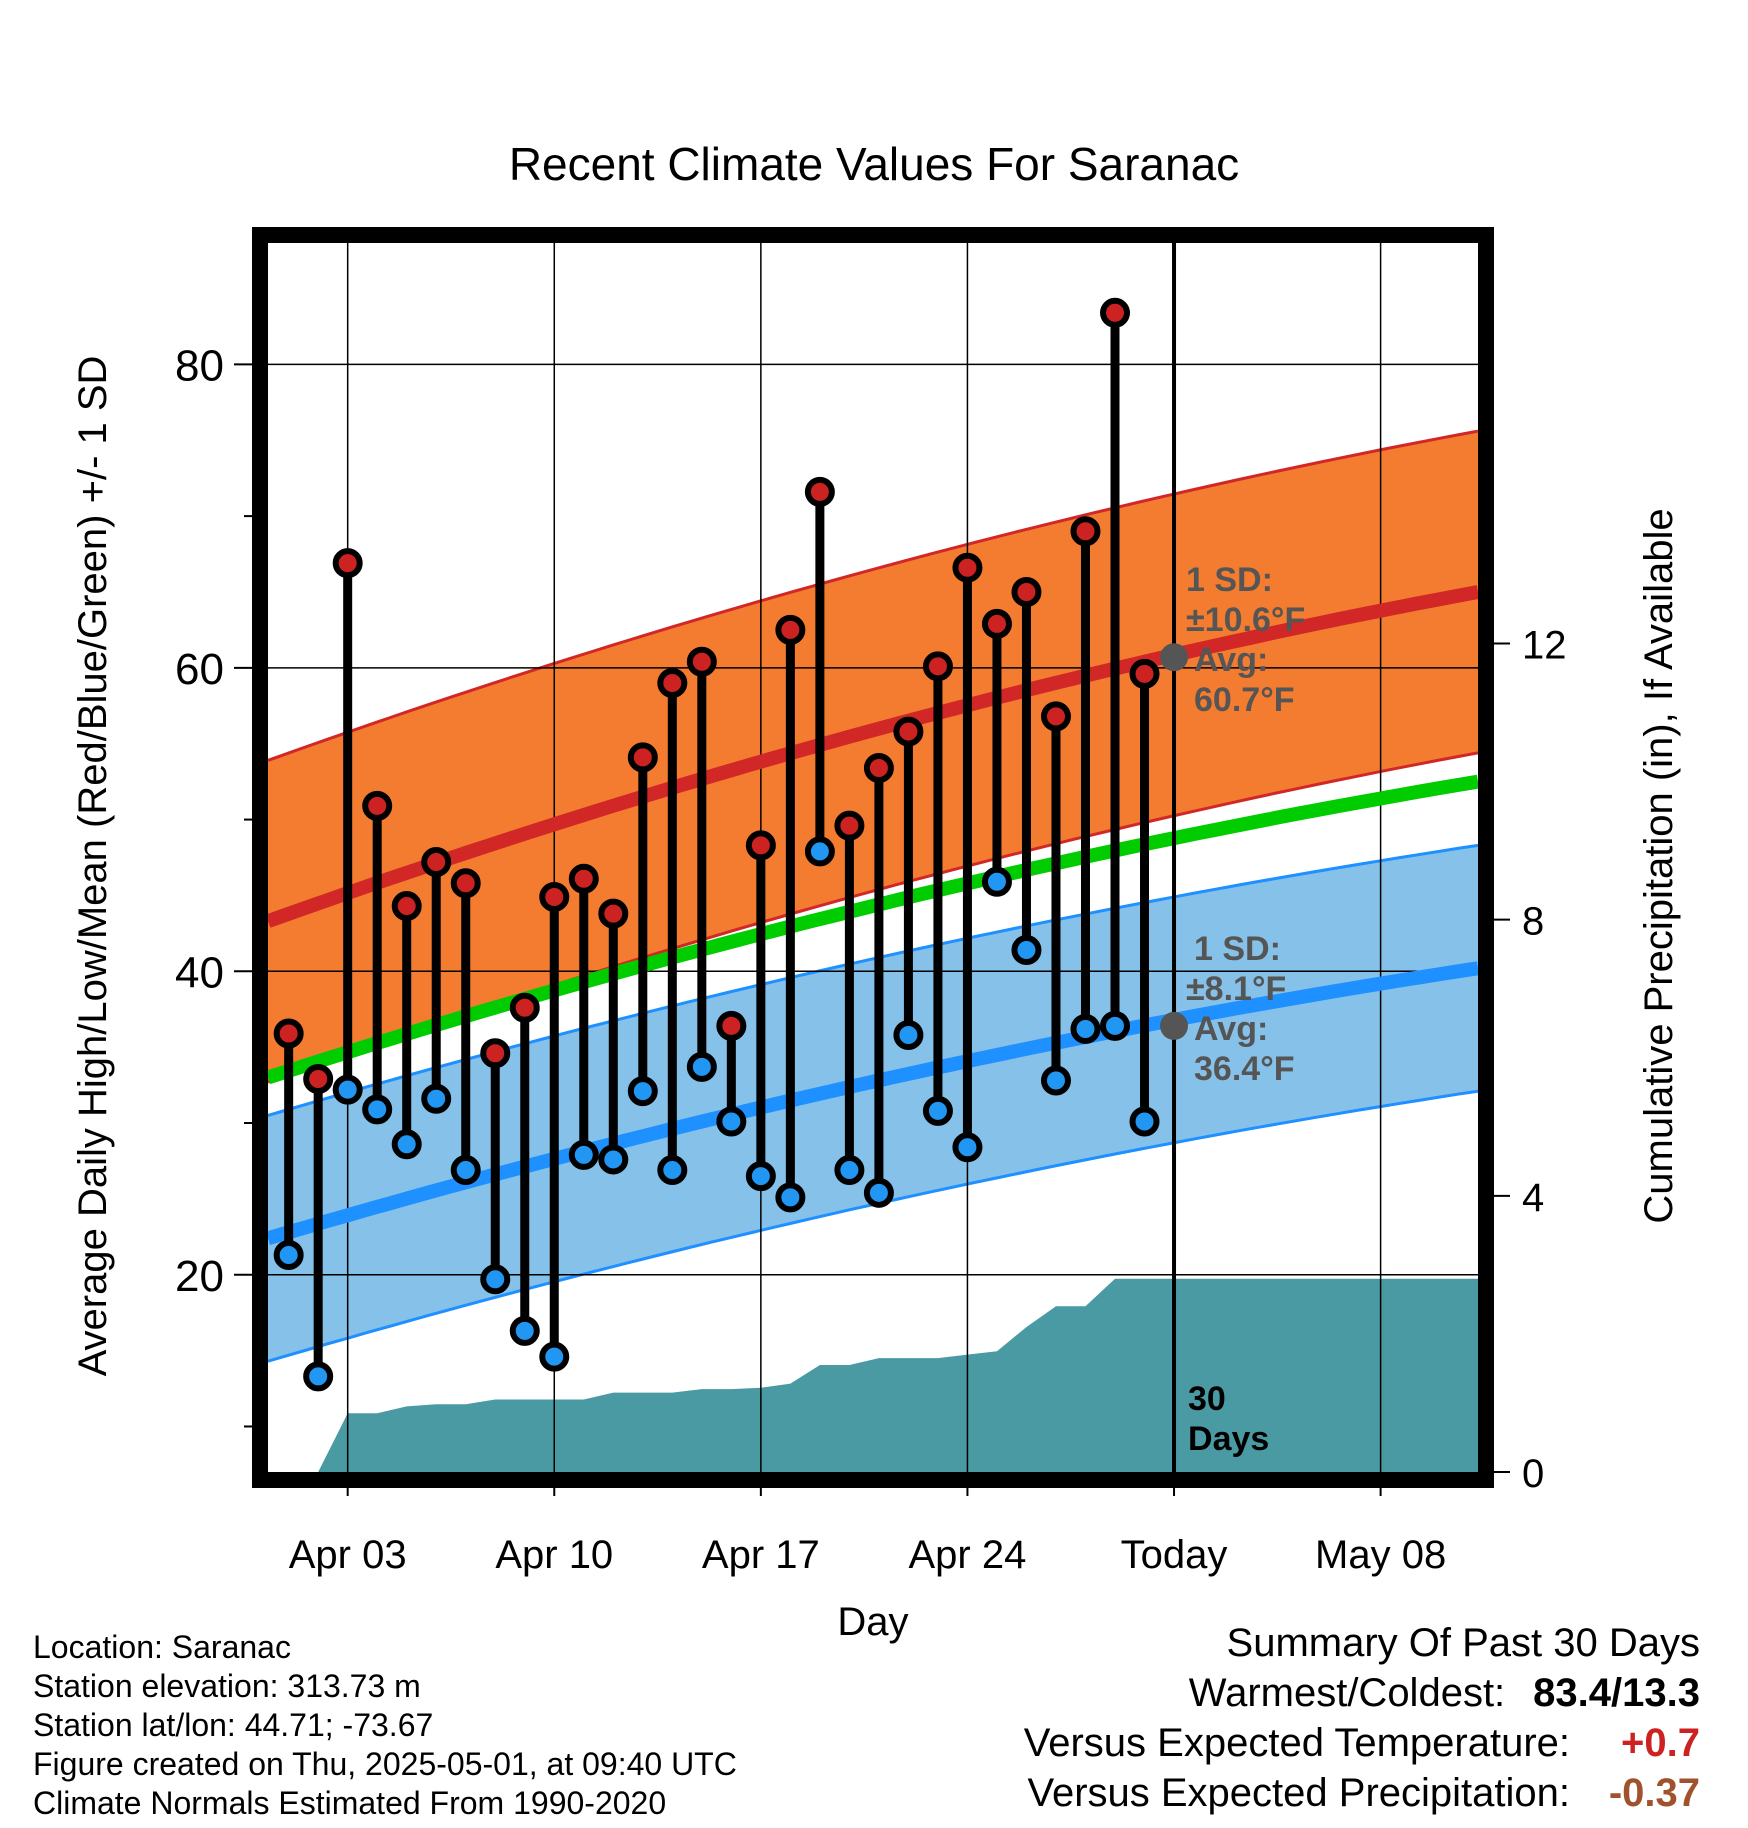 Image resolution: width=1748 pixels, height=1828 pixels. What do you see at coordinates (883, 1375) in the screenshot?
I see `precip-area` at bounding box center [883, 1375].